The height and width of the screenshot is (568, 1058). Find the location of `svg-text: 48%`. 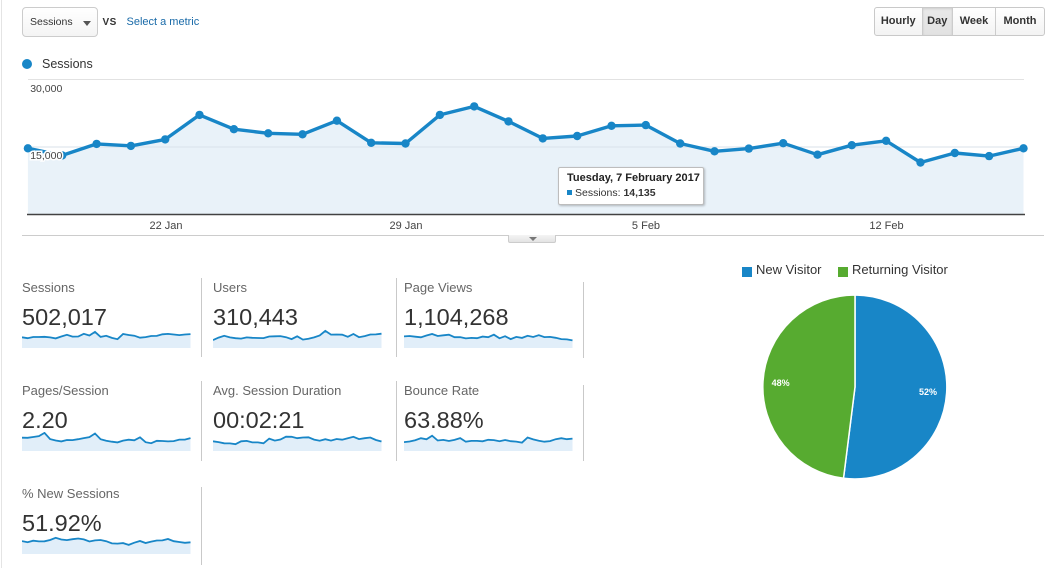

svg-text: 48% is located at coordinates (781, 383).